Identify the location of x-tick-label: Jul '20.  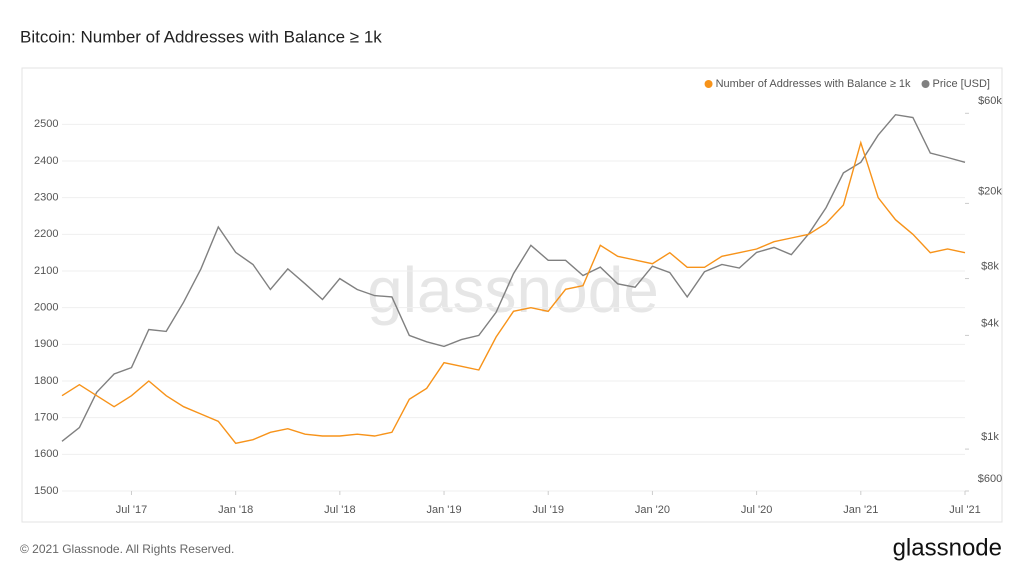
(756, 510).